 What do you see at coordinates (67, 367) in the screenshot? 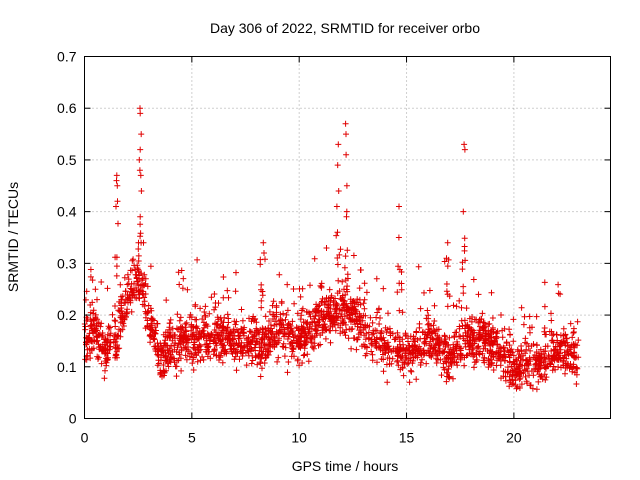
I see `y-tick-label: 0.1` at bounding box center [67, 367].